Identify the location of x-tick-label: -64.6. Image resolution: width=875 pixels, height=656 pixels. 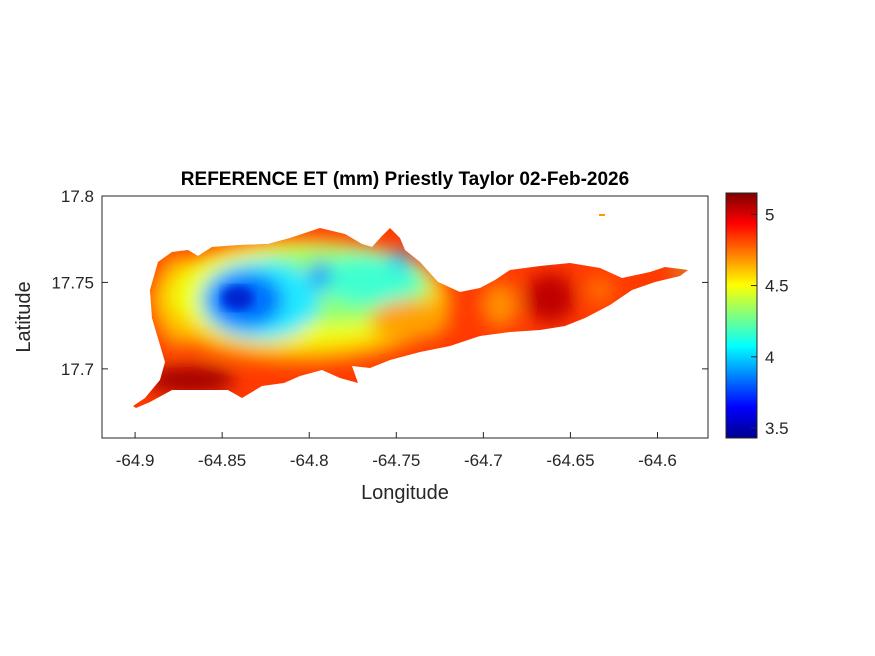
(657, 460).